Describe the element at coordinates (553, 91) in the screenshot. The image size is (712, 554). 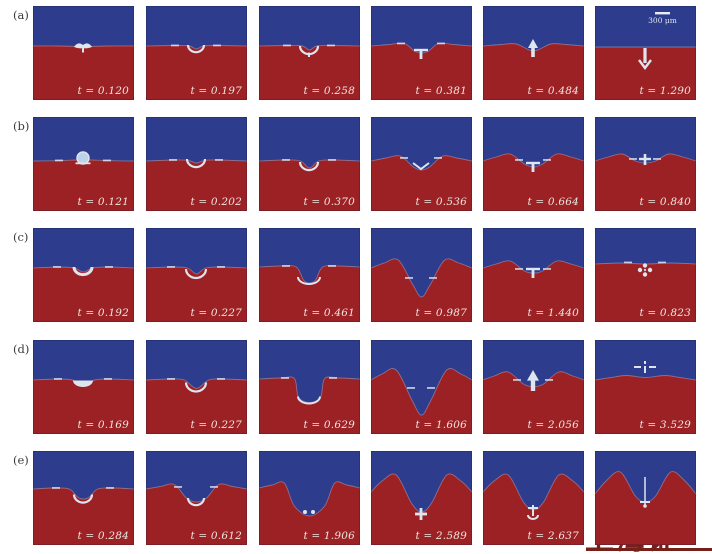
I see `time-label: t = 0.484` at that location.